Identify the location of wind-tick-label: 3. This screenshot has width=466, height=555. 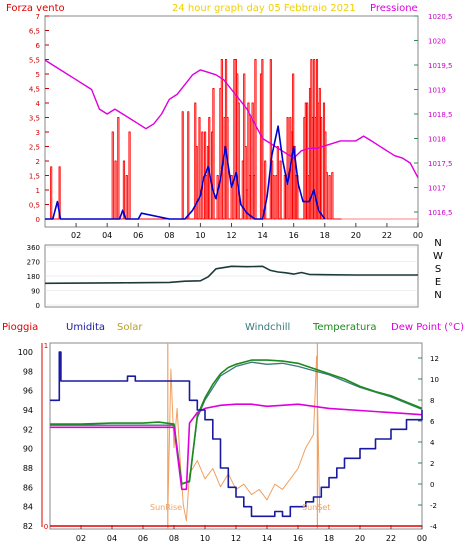
(38, 133).